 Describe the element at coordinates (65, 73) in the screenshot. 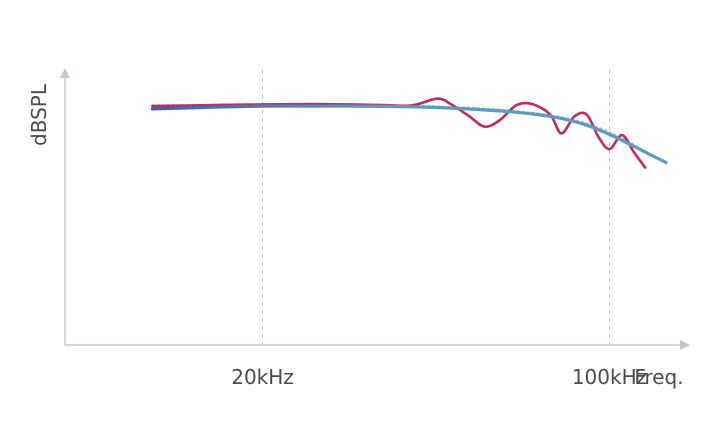

I see `y-axis-arrow` at that location.